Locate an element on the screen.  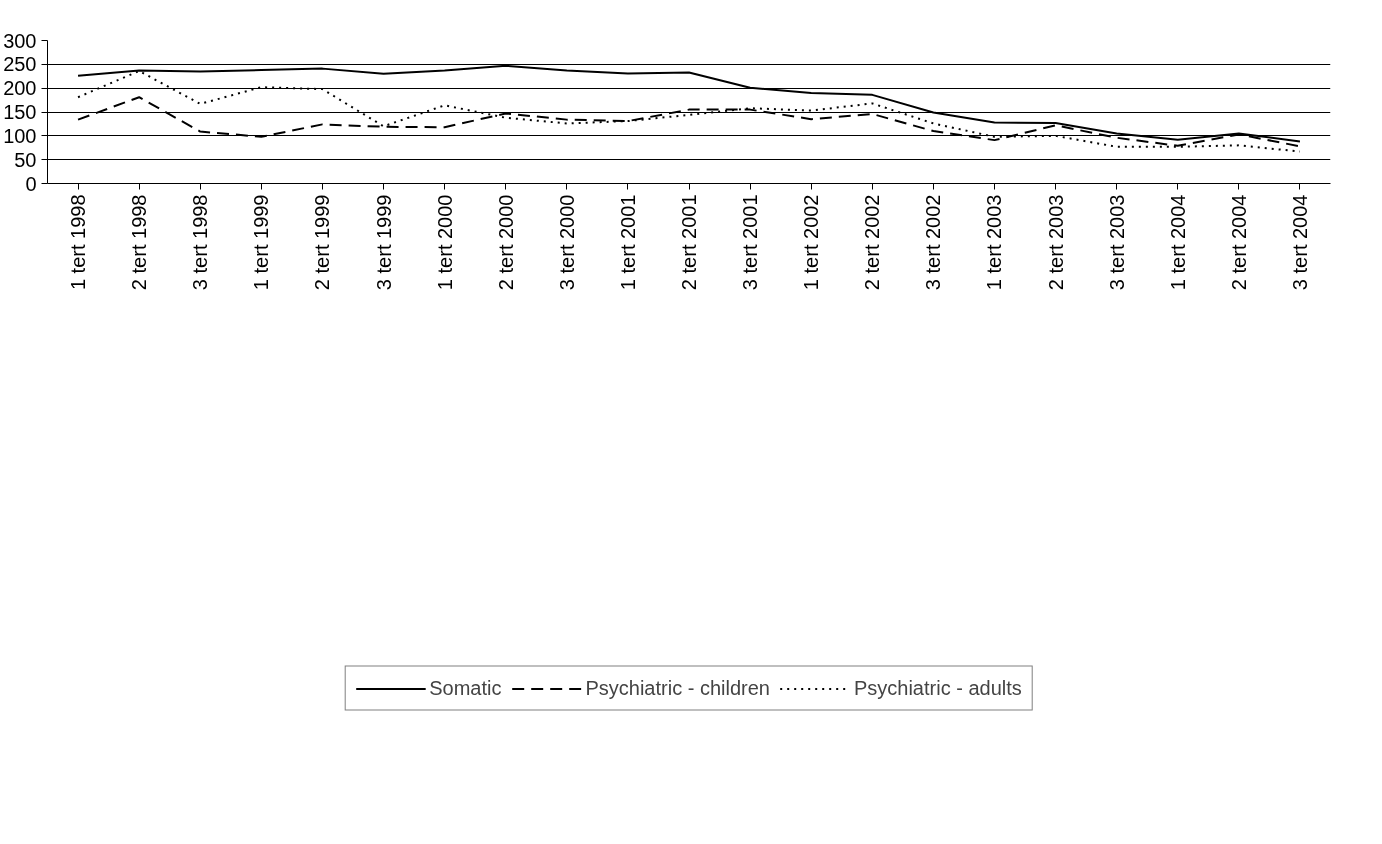
y-tick-label: 250 is located at coordinates (20, 64).